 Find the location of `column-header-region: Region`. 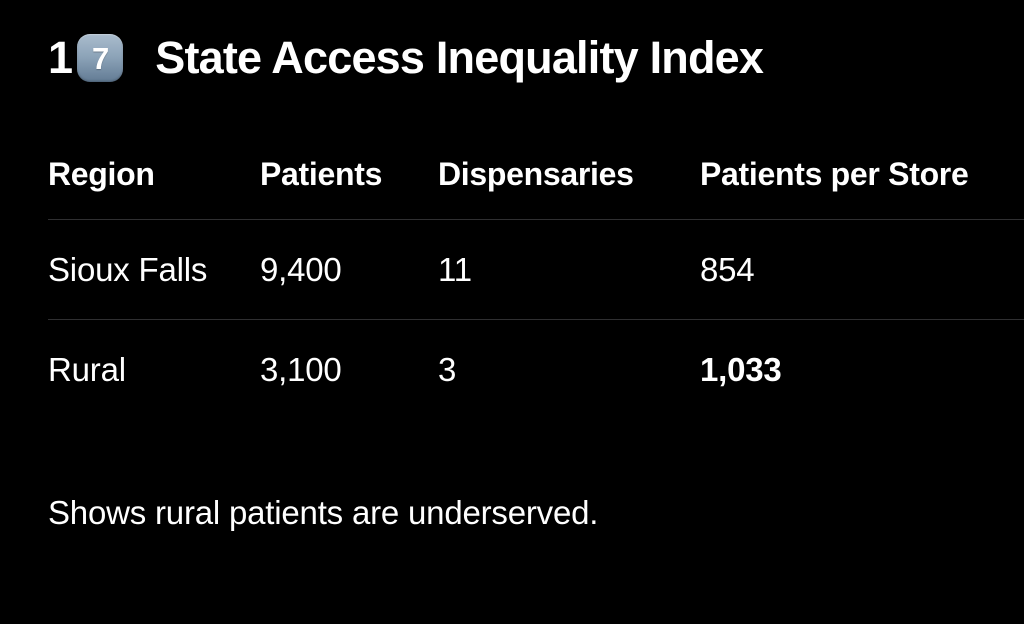

column-header-region: Region is located at coordinates (101, 174).